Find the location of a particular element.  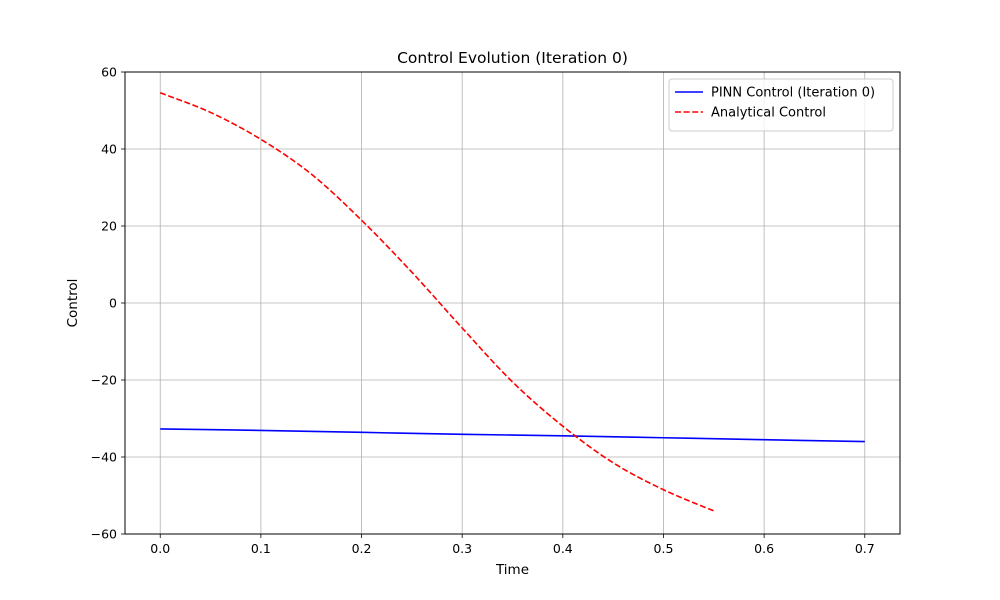

x-tick-label: 0.0 is located at coordinates (160, 548).